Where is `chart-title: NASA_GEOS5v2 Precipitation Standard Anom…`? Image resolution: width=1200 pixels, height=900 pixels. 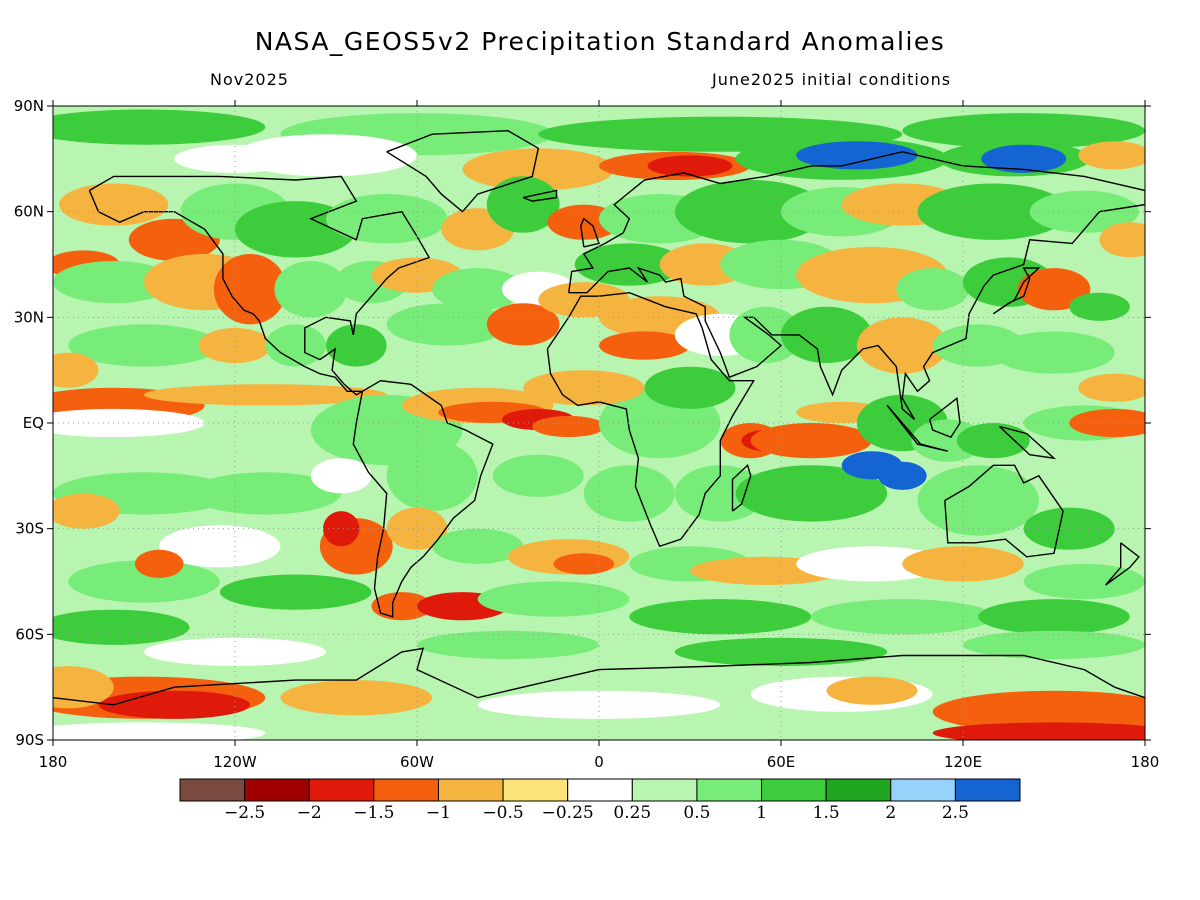 chart-title: NASA_GEOS5v2 Precipitation Standard Anom… is located at coordinates (600, 41).